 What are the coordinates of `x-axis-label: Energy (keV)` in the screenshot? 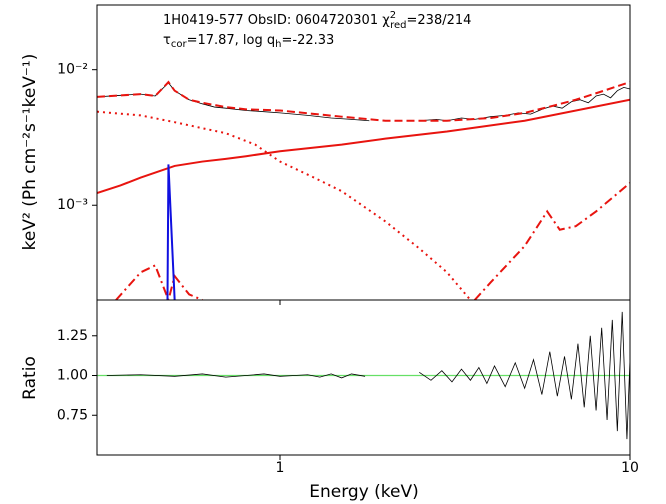 It's located at (364, 492).